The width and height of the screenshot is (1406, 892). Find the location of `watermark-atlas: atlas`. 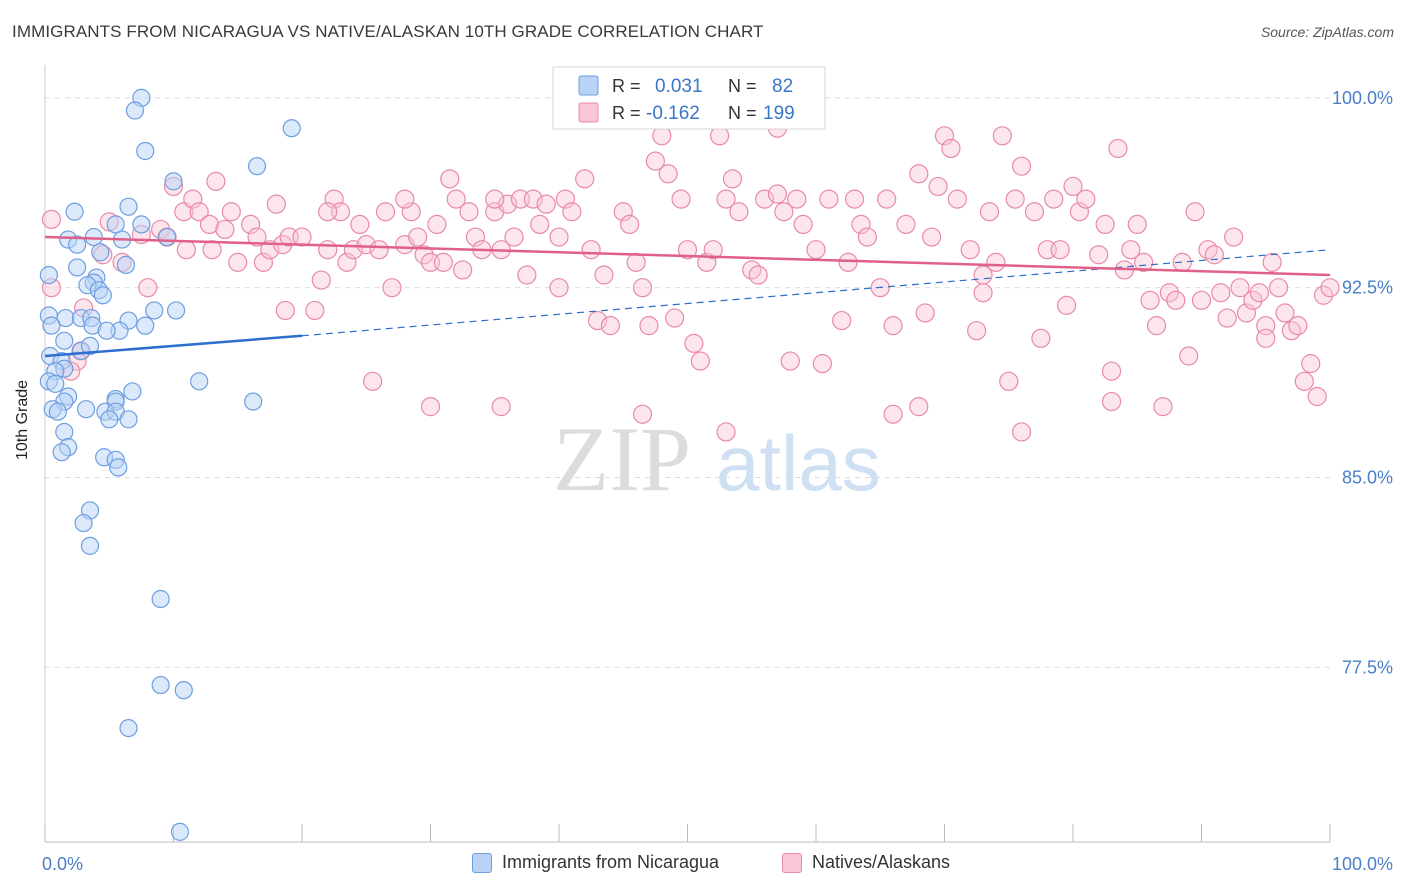

watermark-atlas: atlas is located at coordinates (798, 463).